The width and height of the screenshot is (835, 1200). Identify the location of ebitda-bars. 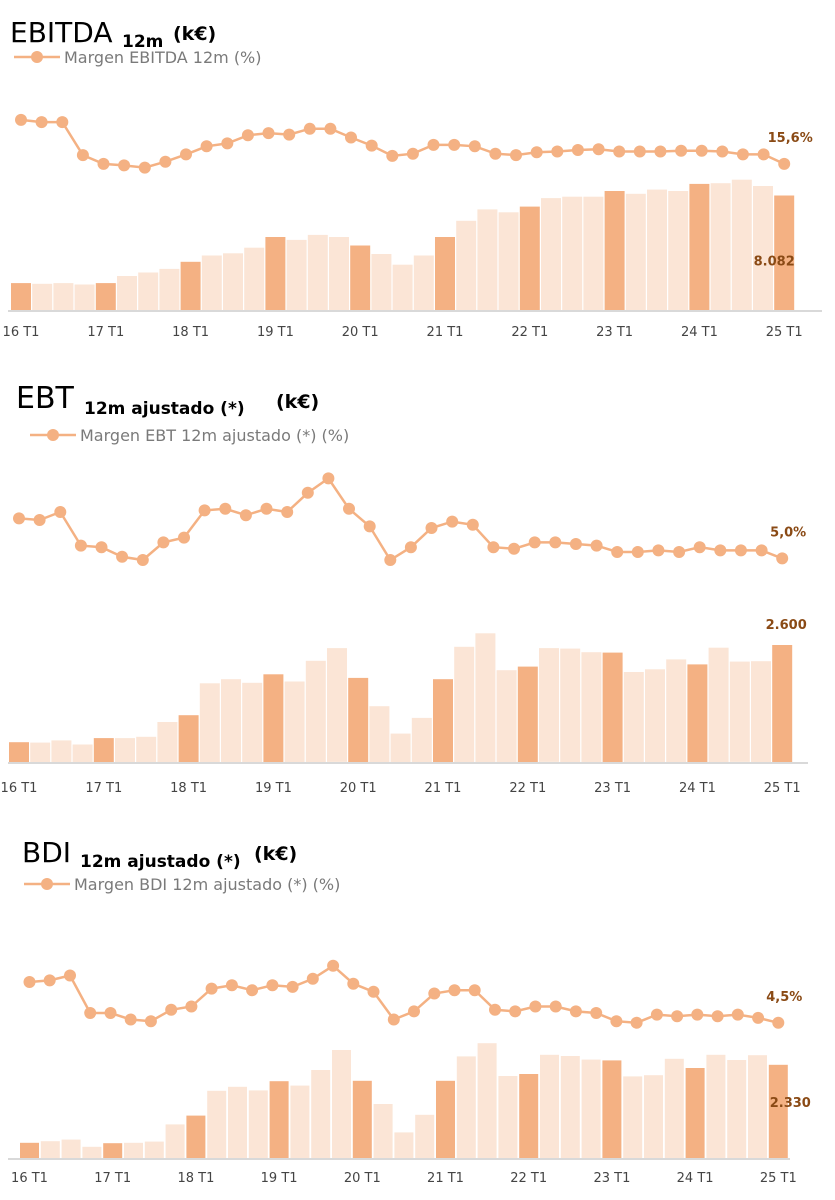
(403, 245).